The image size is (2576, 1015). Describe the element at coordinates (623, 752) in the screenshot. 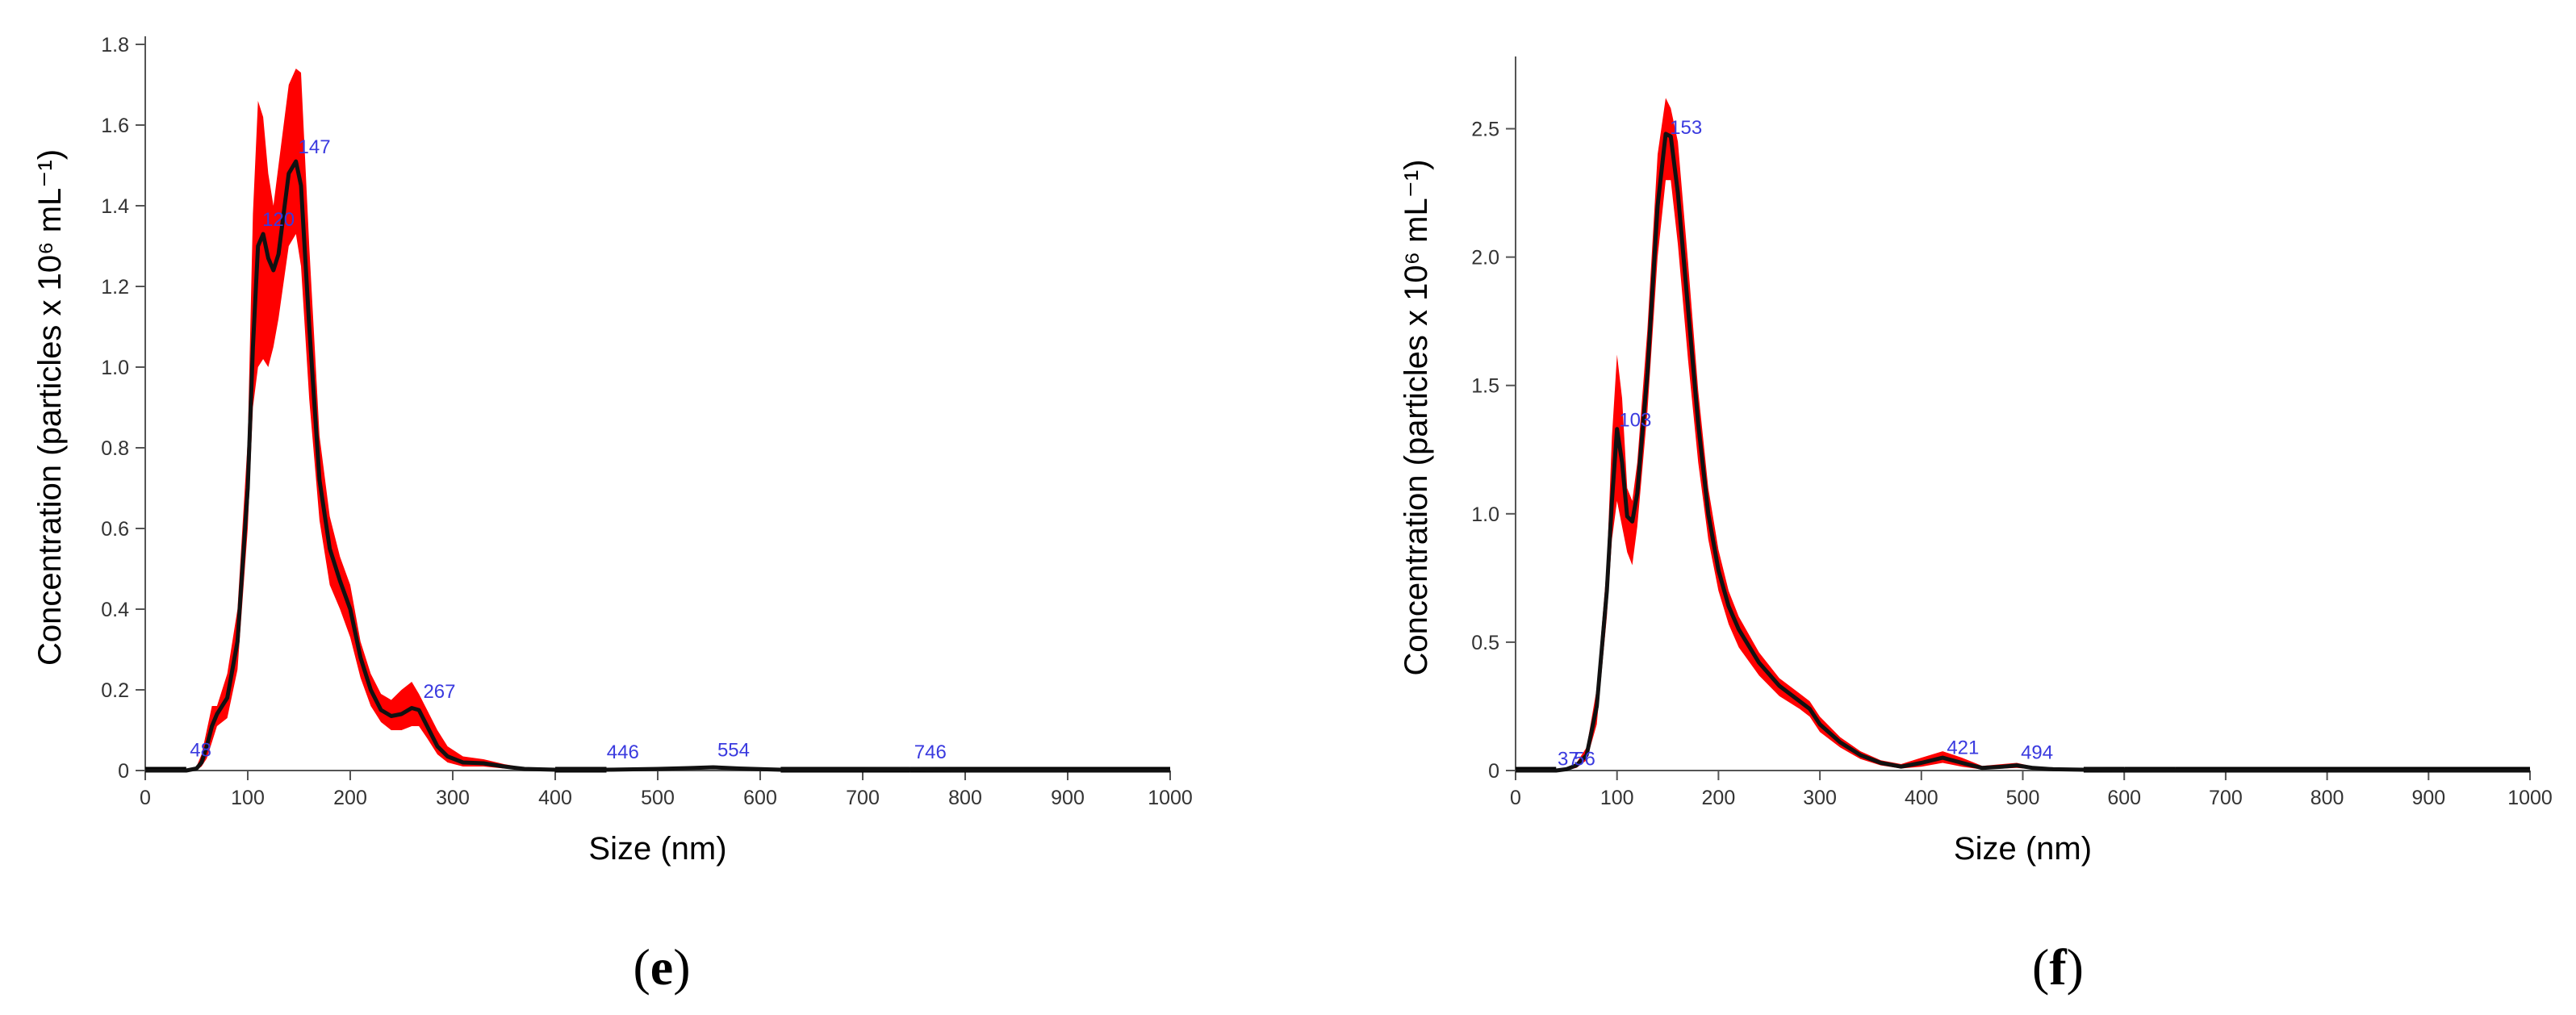

I see `peak-label: 446` at that location.